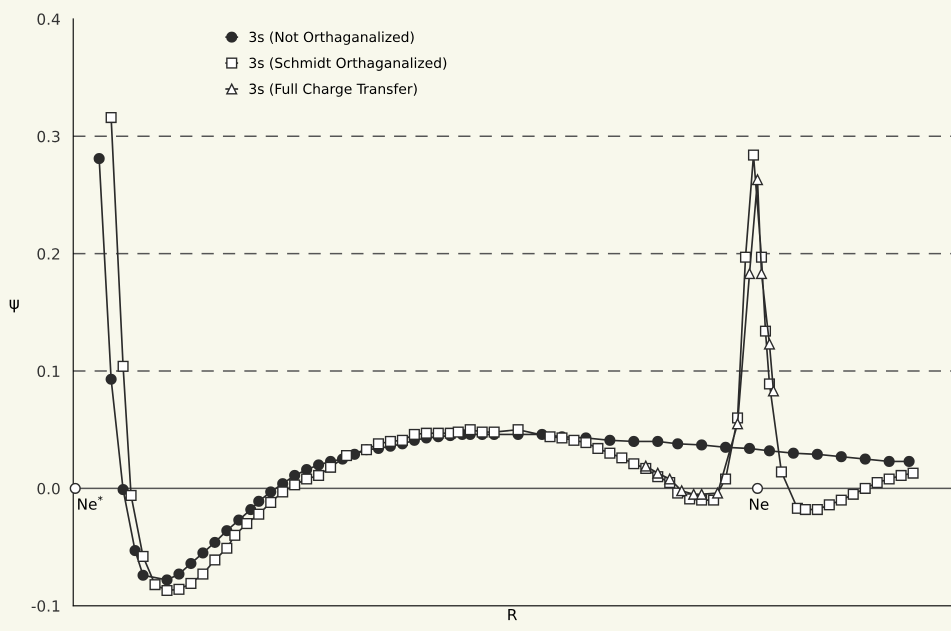 This screenshot has width=951, height=631. What do you see at coordinates (48, 19) in the screenshot?
I see `y-tick-label: 0.4` at bounding box center [48, 19].